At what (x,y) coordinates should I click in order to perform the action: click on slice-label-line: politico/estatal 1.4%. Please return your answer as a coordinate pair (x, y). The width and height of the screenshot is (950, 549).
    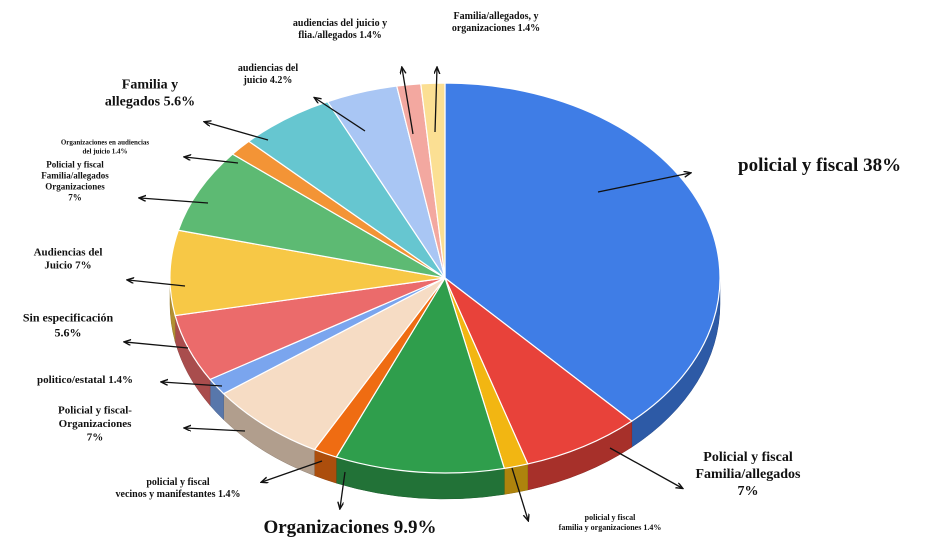
    Looking at the image, I should click on (85, 380).